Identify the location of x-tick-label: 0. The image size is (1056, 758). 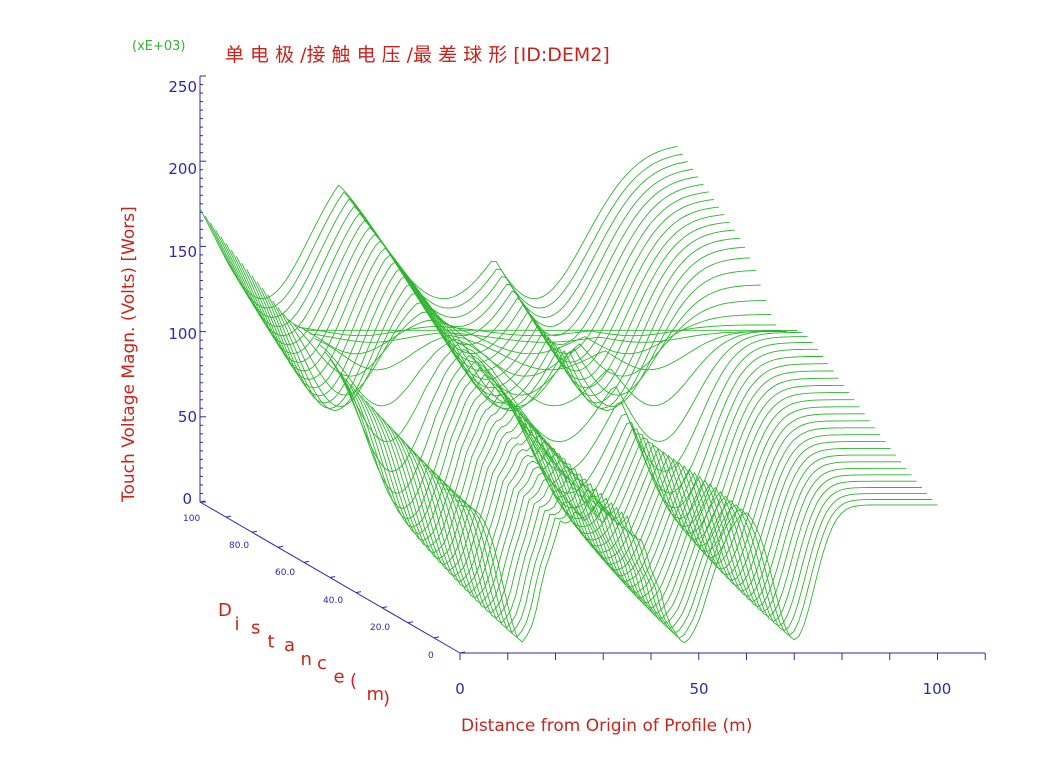
(460, 689).